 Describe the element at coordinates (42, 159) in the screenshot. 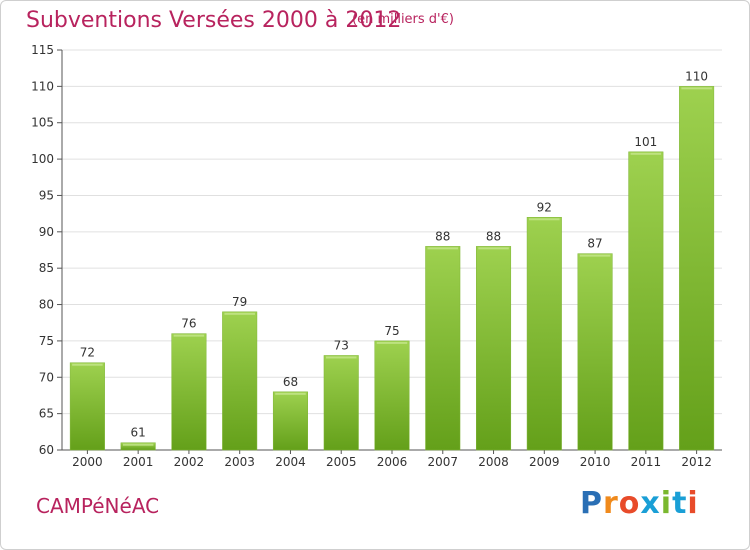

I see `y-tick-label: 100` at that location.